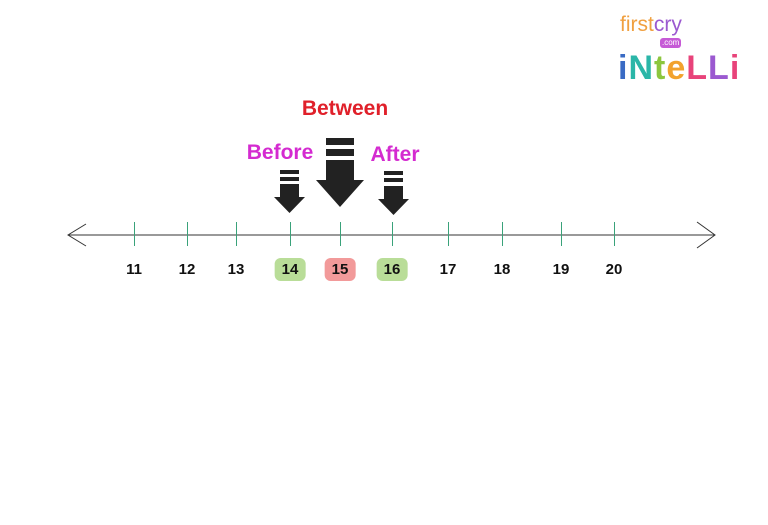  Describe the element at coordinates (651, 24) in the screenshot. I see `logo-firstcry: firstcry` at that location.